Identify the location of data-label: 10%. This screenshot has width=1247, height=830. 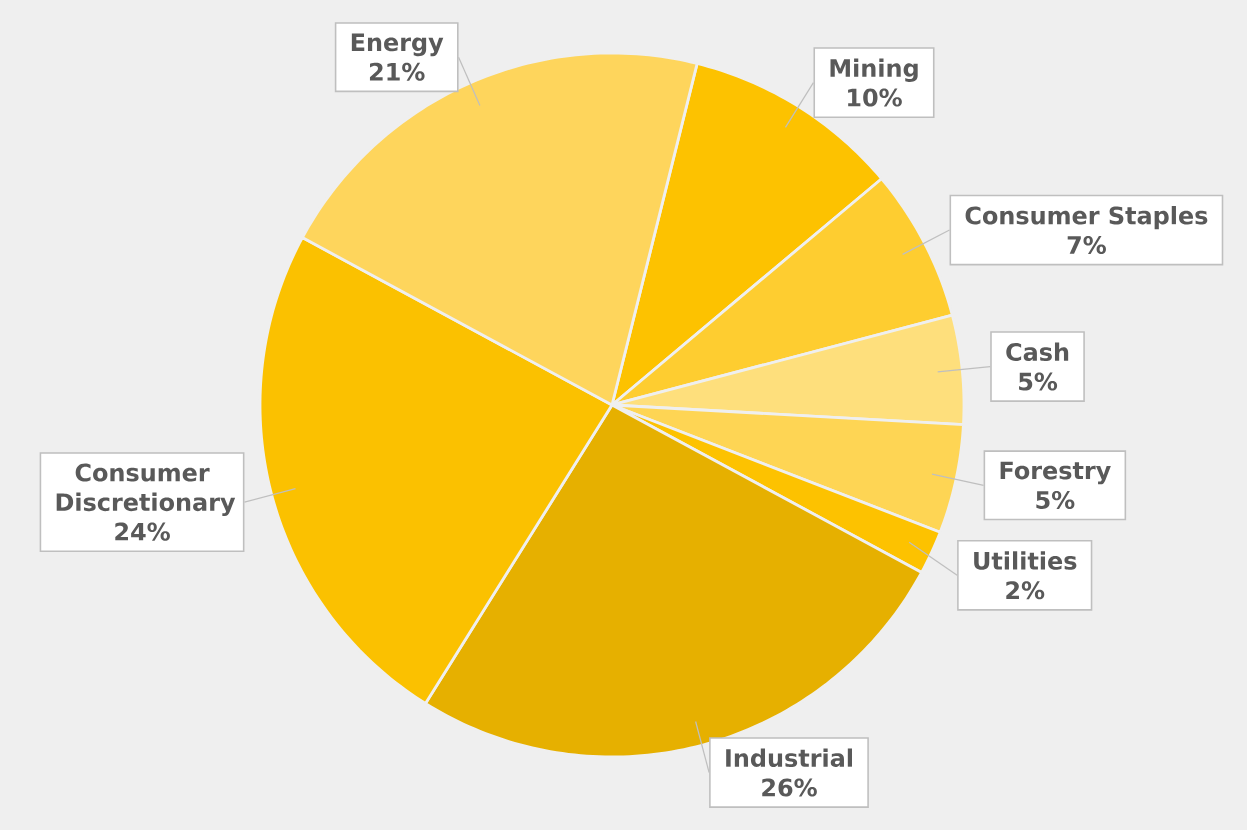
(875, 97).